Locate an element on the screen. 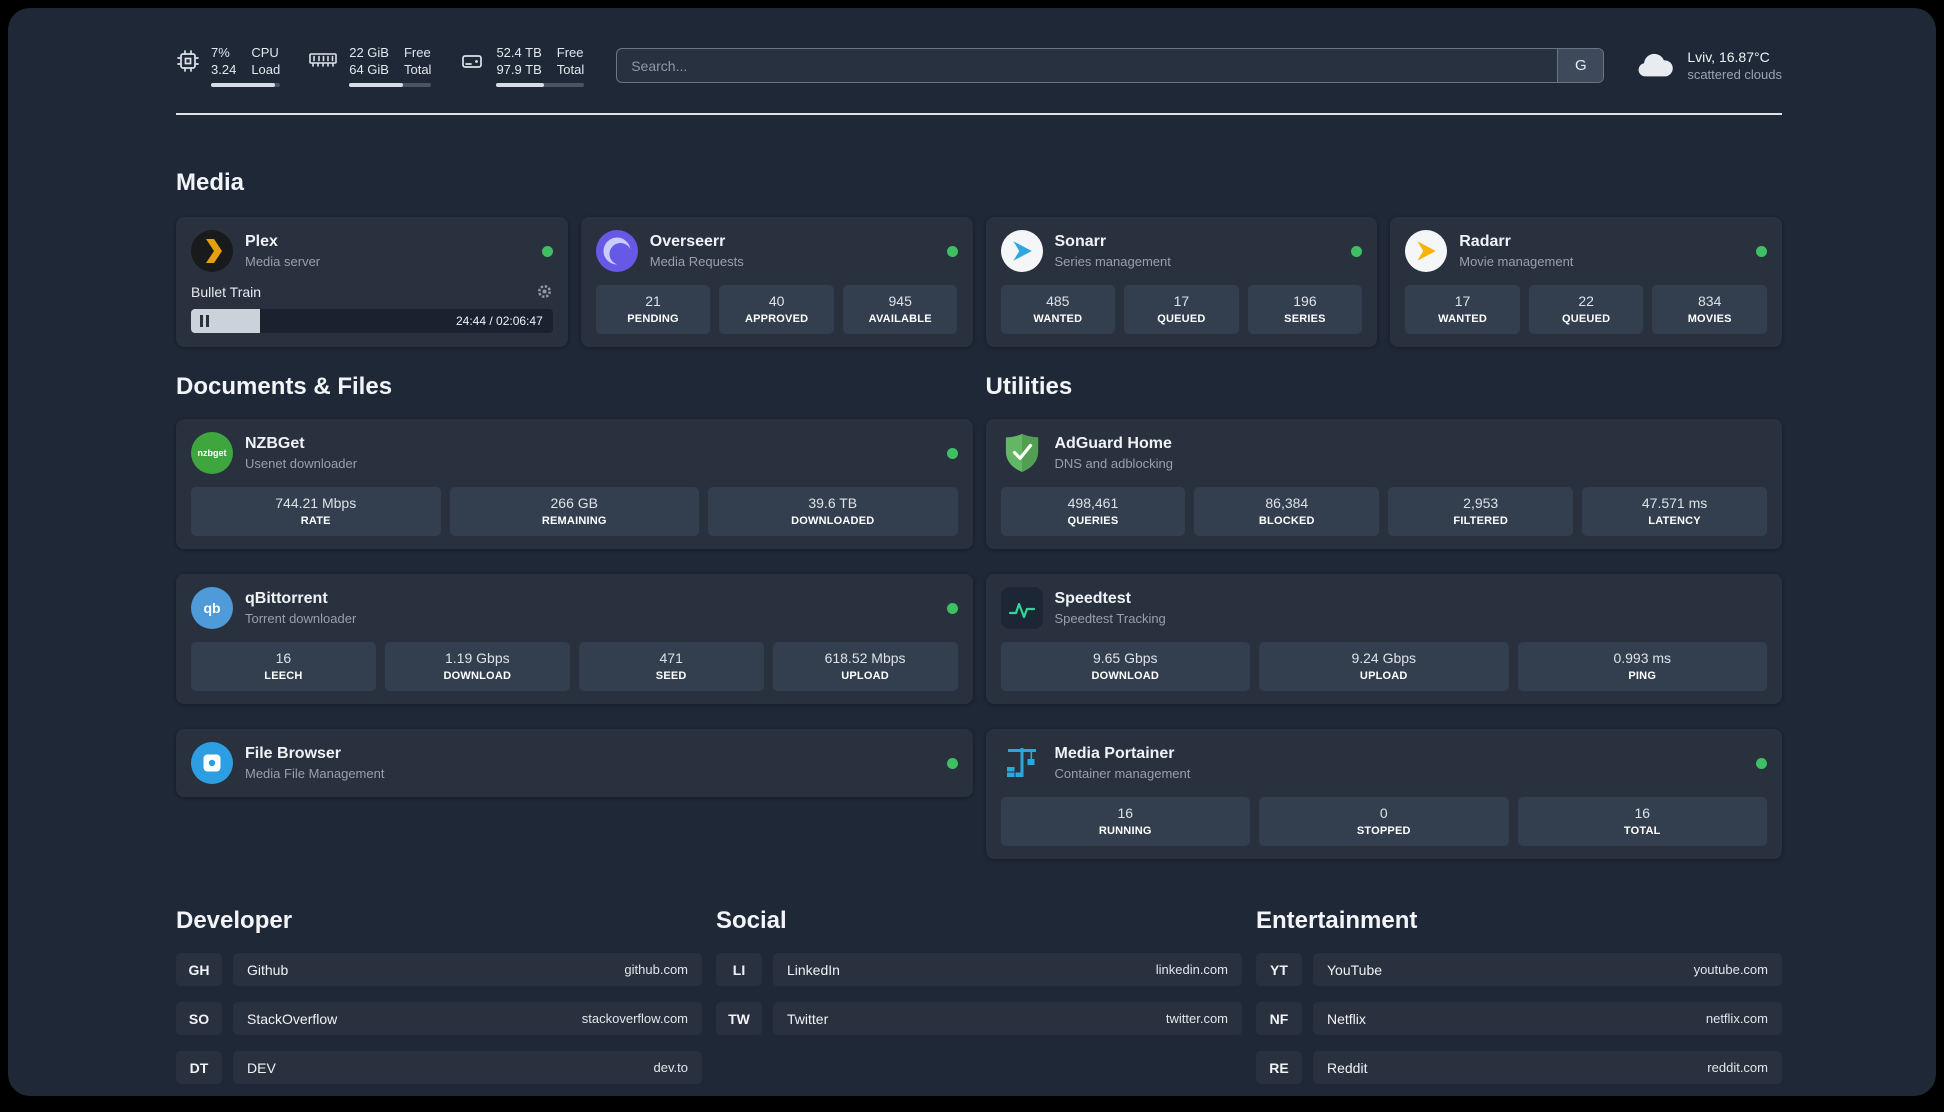 The height and width of the screenshot is (1112, 1944). search-input is located at coordinates (1087, 65).